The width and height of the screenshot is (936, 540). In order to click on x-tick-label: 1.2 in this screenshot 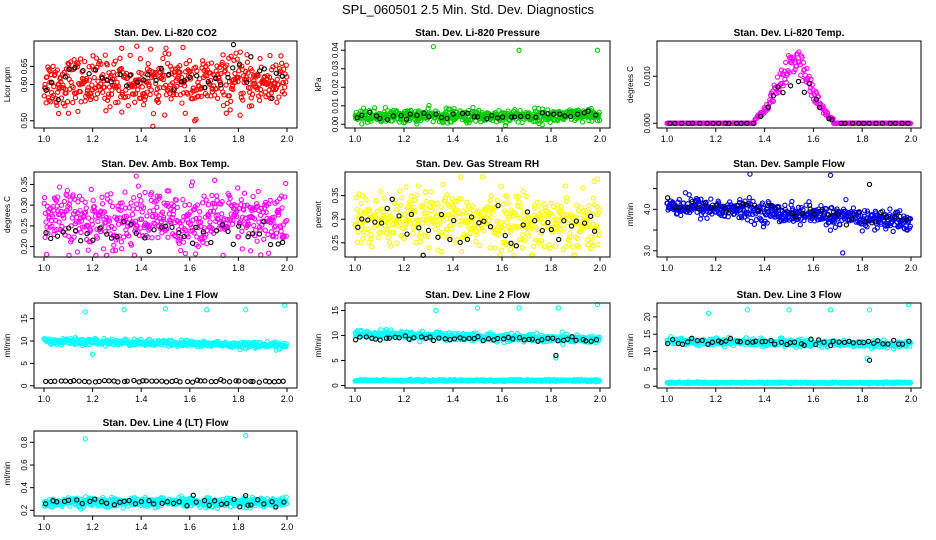, I will do `click(92, 139)`.